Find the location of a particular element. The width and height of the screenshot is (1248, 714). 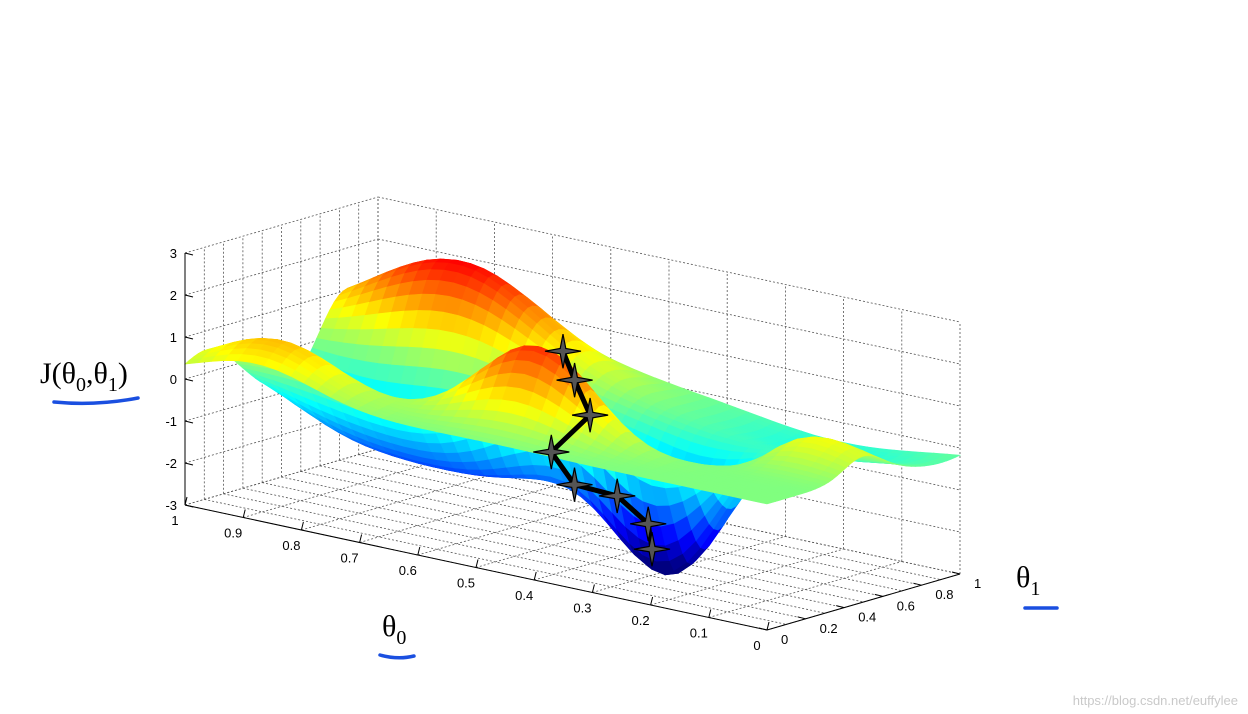

theta0-tick-label: 0.4 is located at coordinates (524, 595).